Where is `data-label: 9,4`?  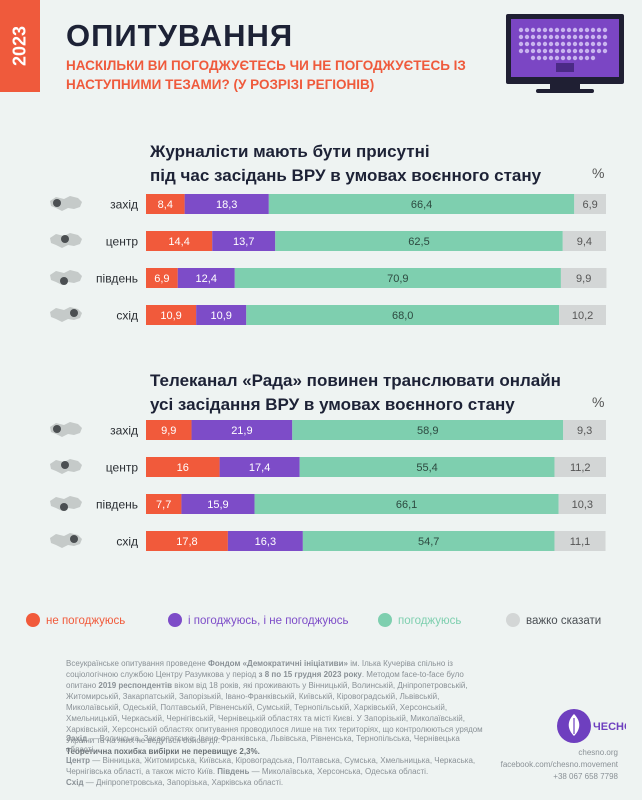 data-label: 9,4 is located at coordinates (584, 242).